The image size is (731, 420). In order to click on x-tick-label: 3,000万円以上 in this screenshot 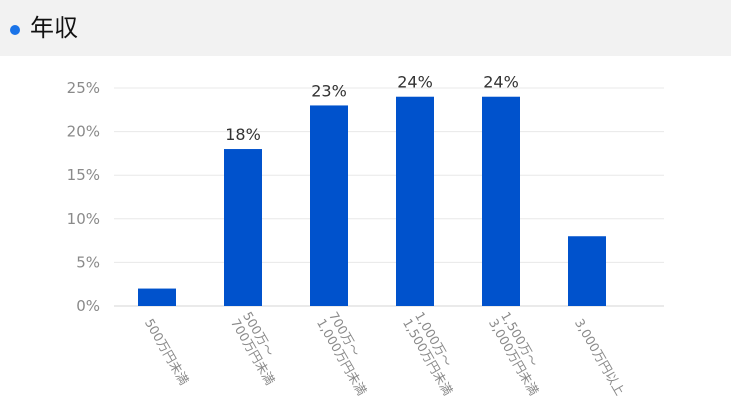, I will do `click(600, 357)`.